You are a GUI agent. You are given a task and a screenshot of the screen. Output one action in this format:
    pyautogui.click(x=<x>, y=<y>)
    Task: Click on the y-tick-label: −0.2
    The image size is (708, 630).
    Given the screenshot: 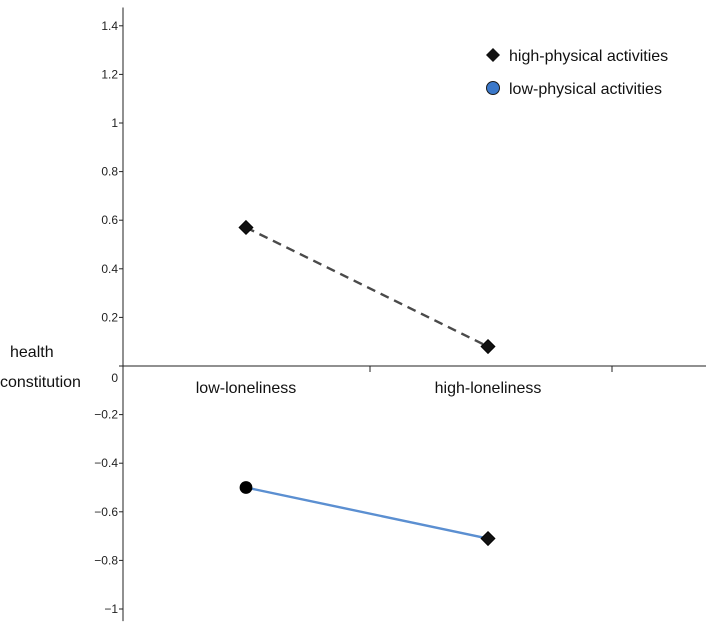 What is the action you would take?
    pyautogui.click(x=106, y=415)
    